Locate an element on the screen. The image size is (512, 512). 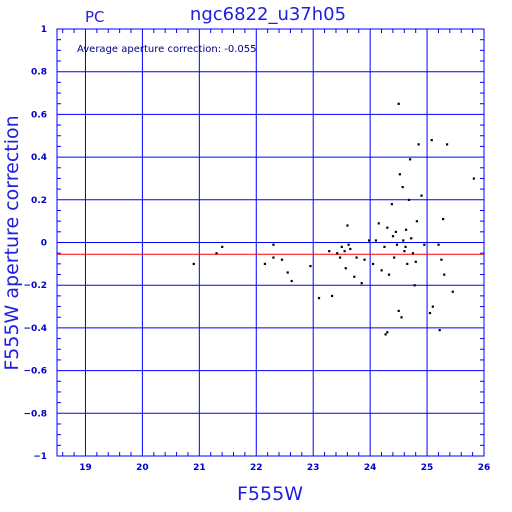
y-tick-label: 0.6 is located at coordinates (39, 115).